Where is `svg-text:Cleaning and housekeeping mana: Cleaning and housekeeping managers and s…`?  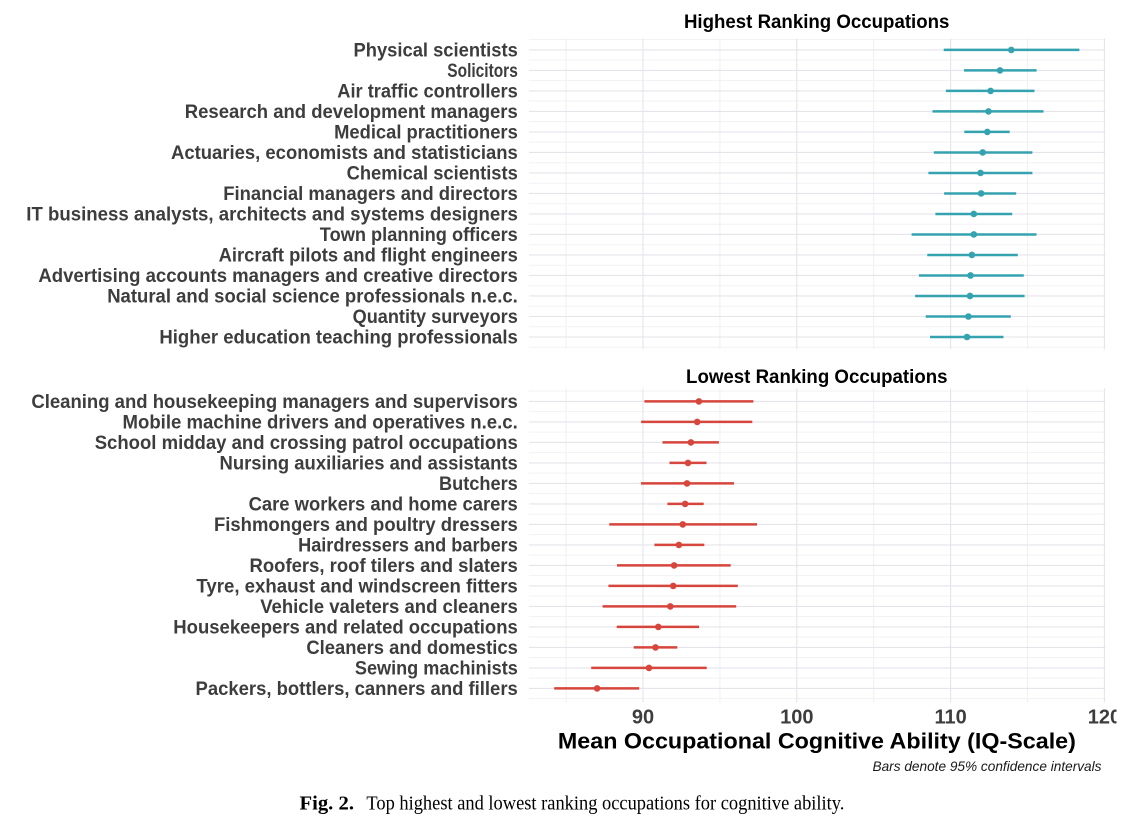
svg-text:Cleaning and housekeeping mana: Cleaning and housekeeping managers and s… is located at coordinates (274, 402).